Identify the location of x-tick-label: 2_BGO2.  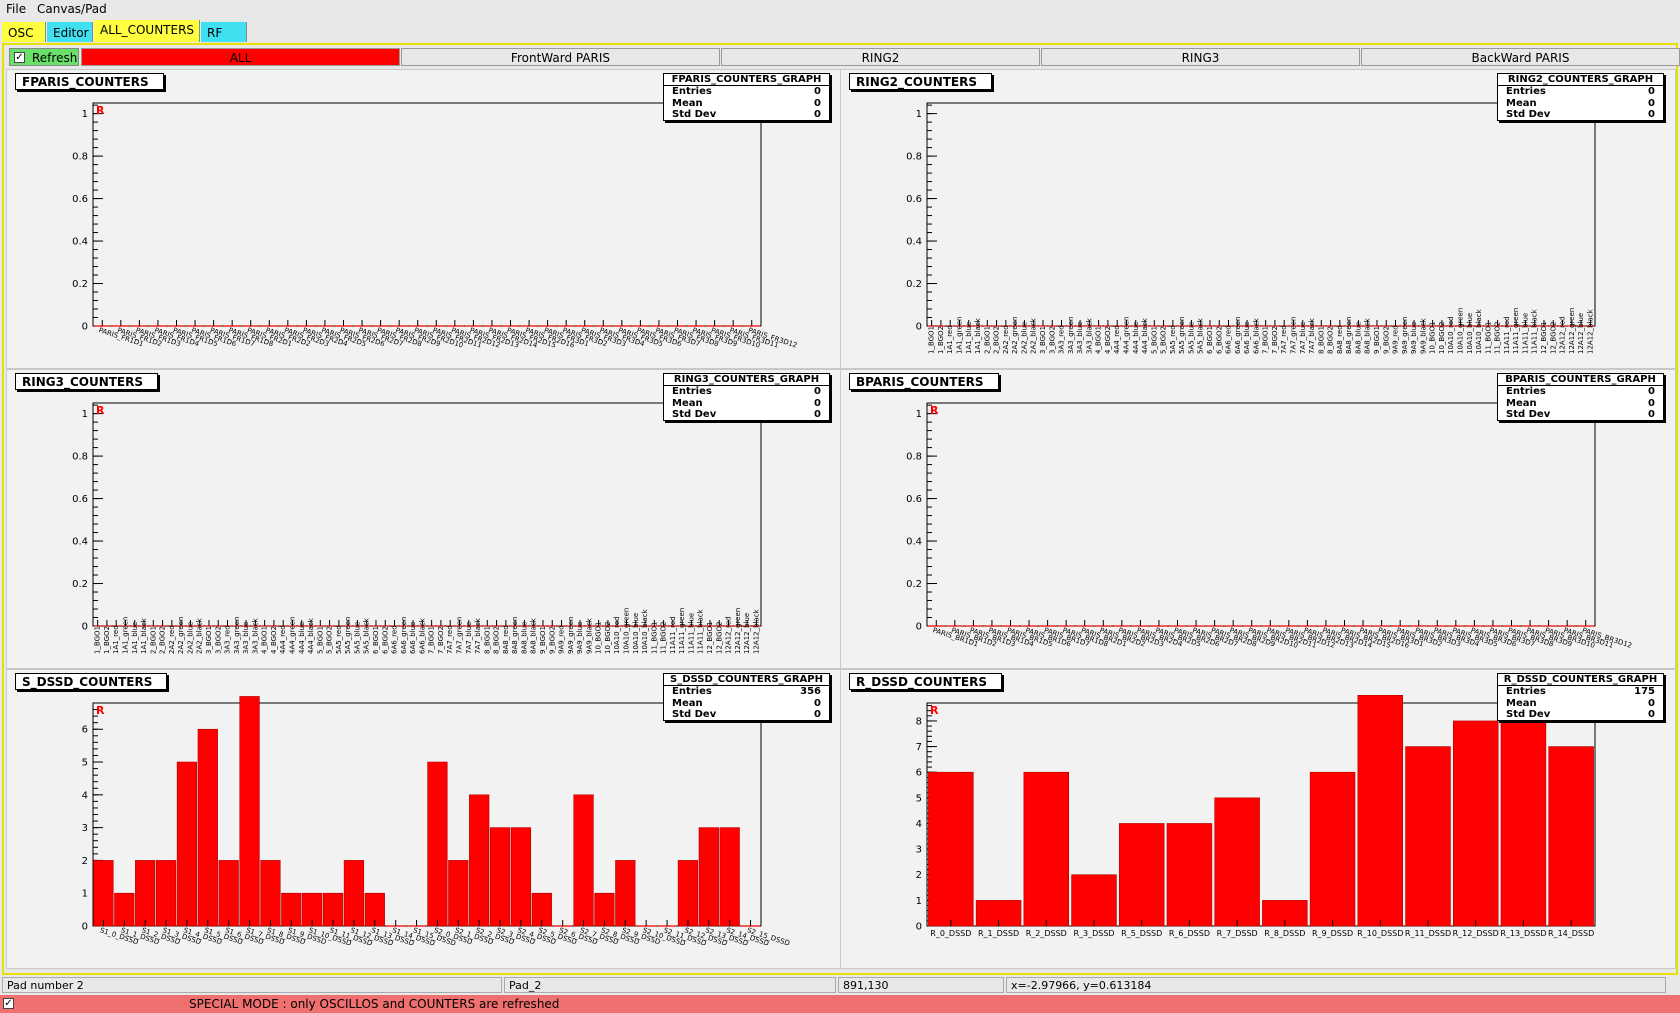
(997, 340).